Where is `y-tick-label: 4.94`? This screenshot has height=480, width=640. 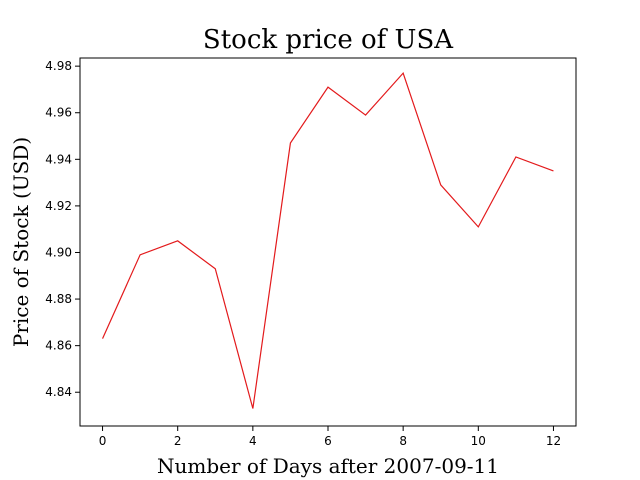 y-tick-label: 4.94 is located at coordinates (58, 159).